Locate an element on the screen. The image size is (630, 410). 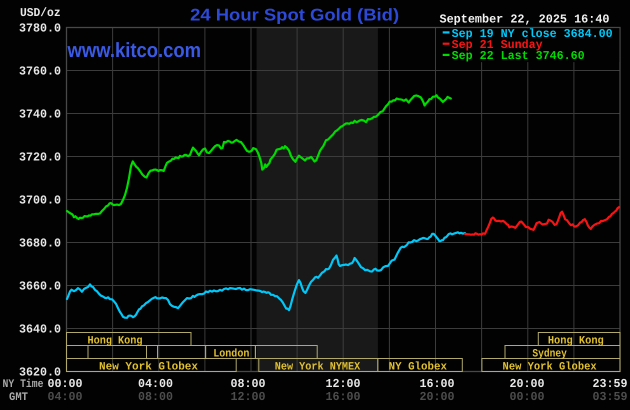
svg-text: September 22, 2025 16:40 is located at coordinates (525, 20).